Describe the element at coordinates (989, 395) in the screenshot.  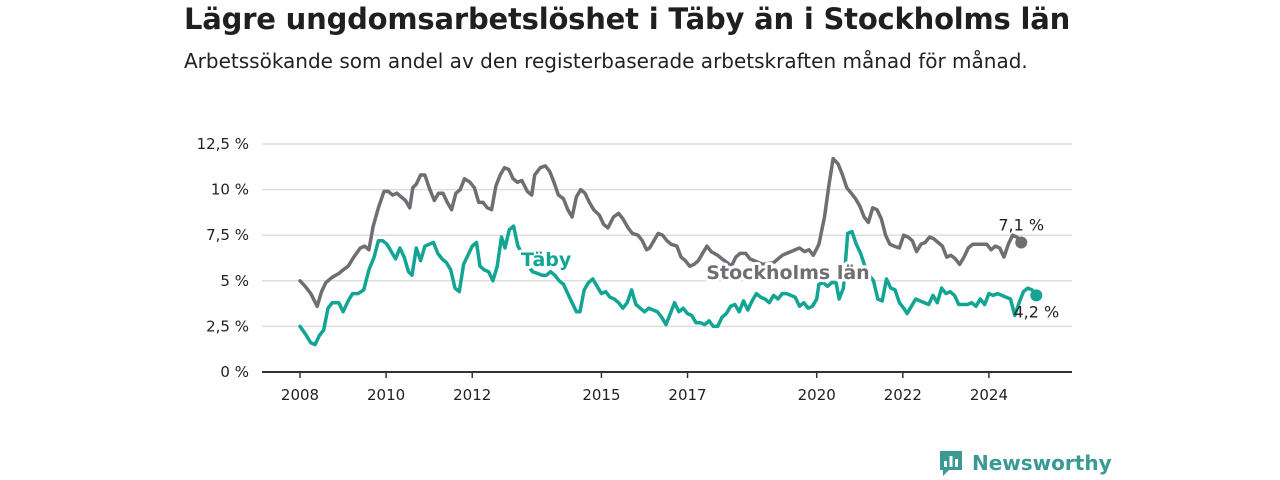
I see `x-tick-label: 2024` at that location.